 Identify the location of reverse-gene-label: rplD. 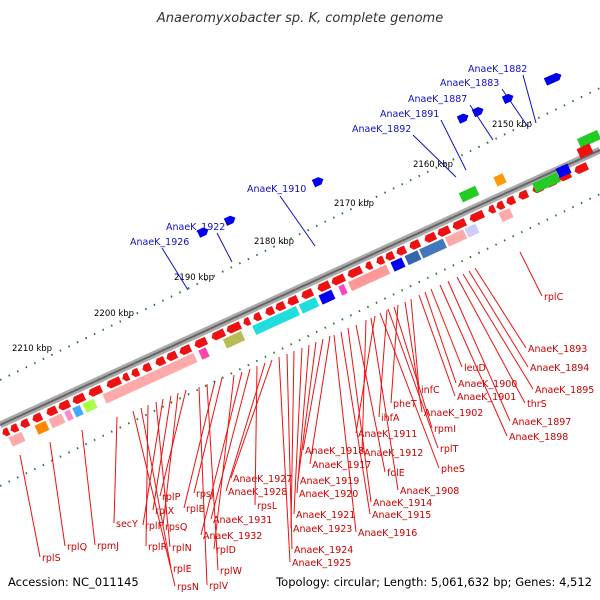
(226, 550).